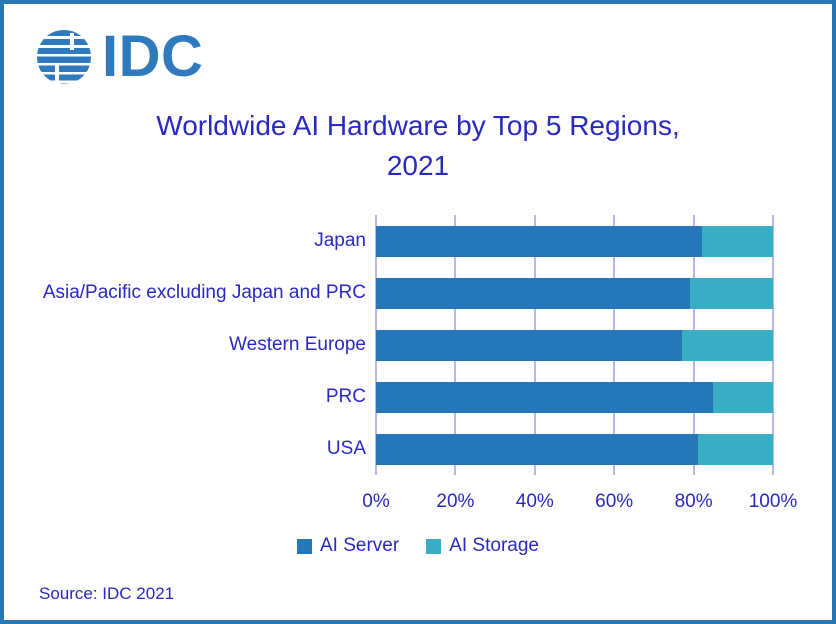 The image size is (836, 624). What do you see at coordinates (727, 345) in the screenshot?
I see `bar-segment-ai-storage-western-europe` at bounding box center [727, 345].